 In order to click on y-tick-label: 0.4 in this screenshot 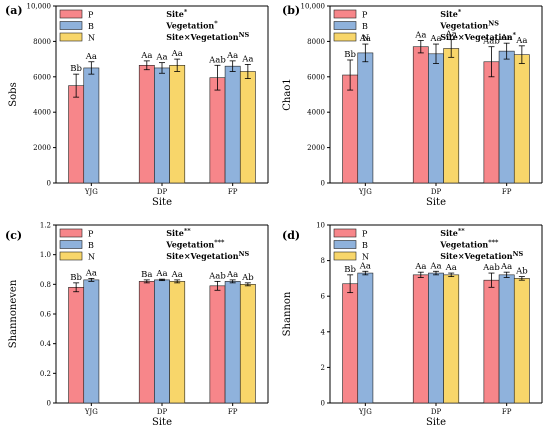, I will do `click(46, 344)`.